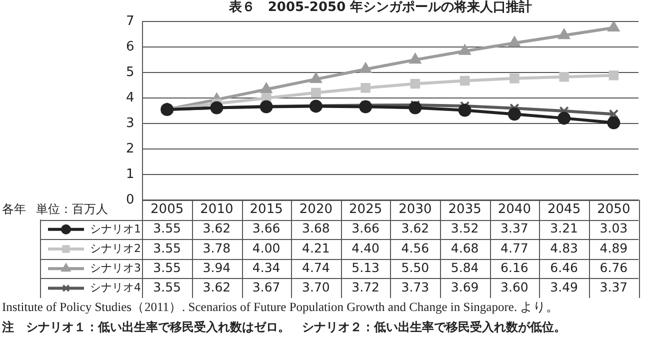 The width and height of the screenshot is (646, 340). I want to click on y-tick-label: 6, so click(130, 46).